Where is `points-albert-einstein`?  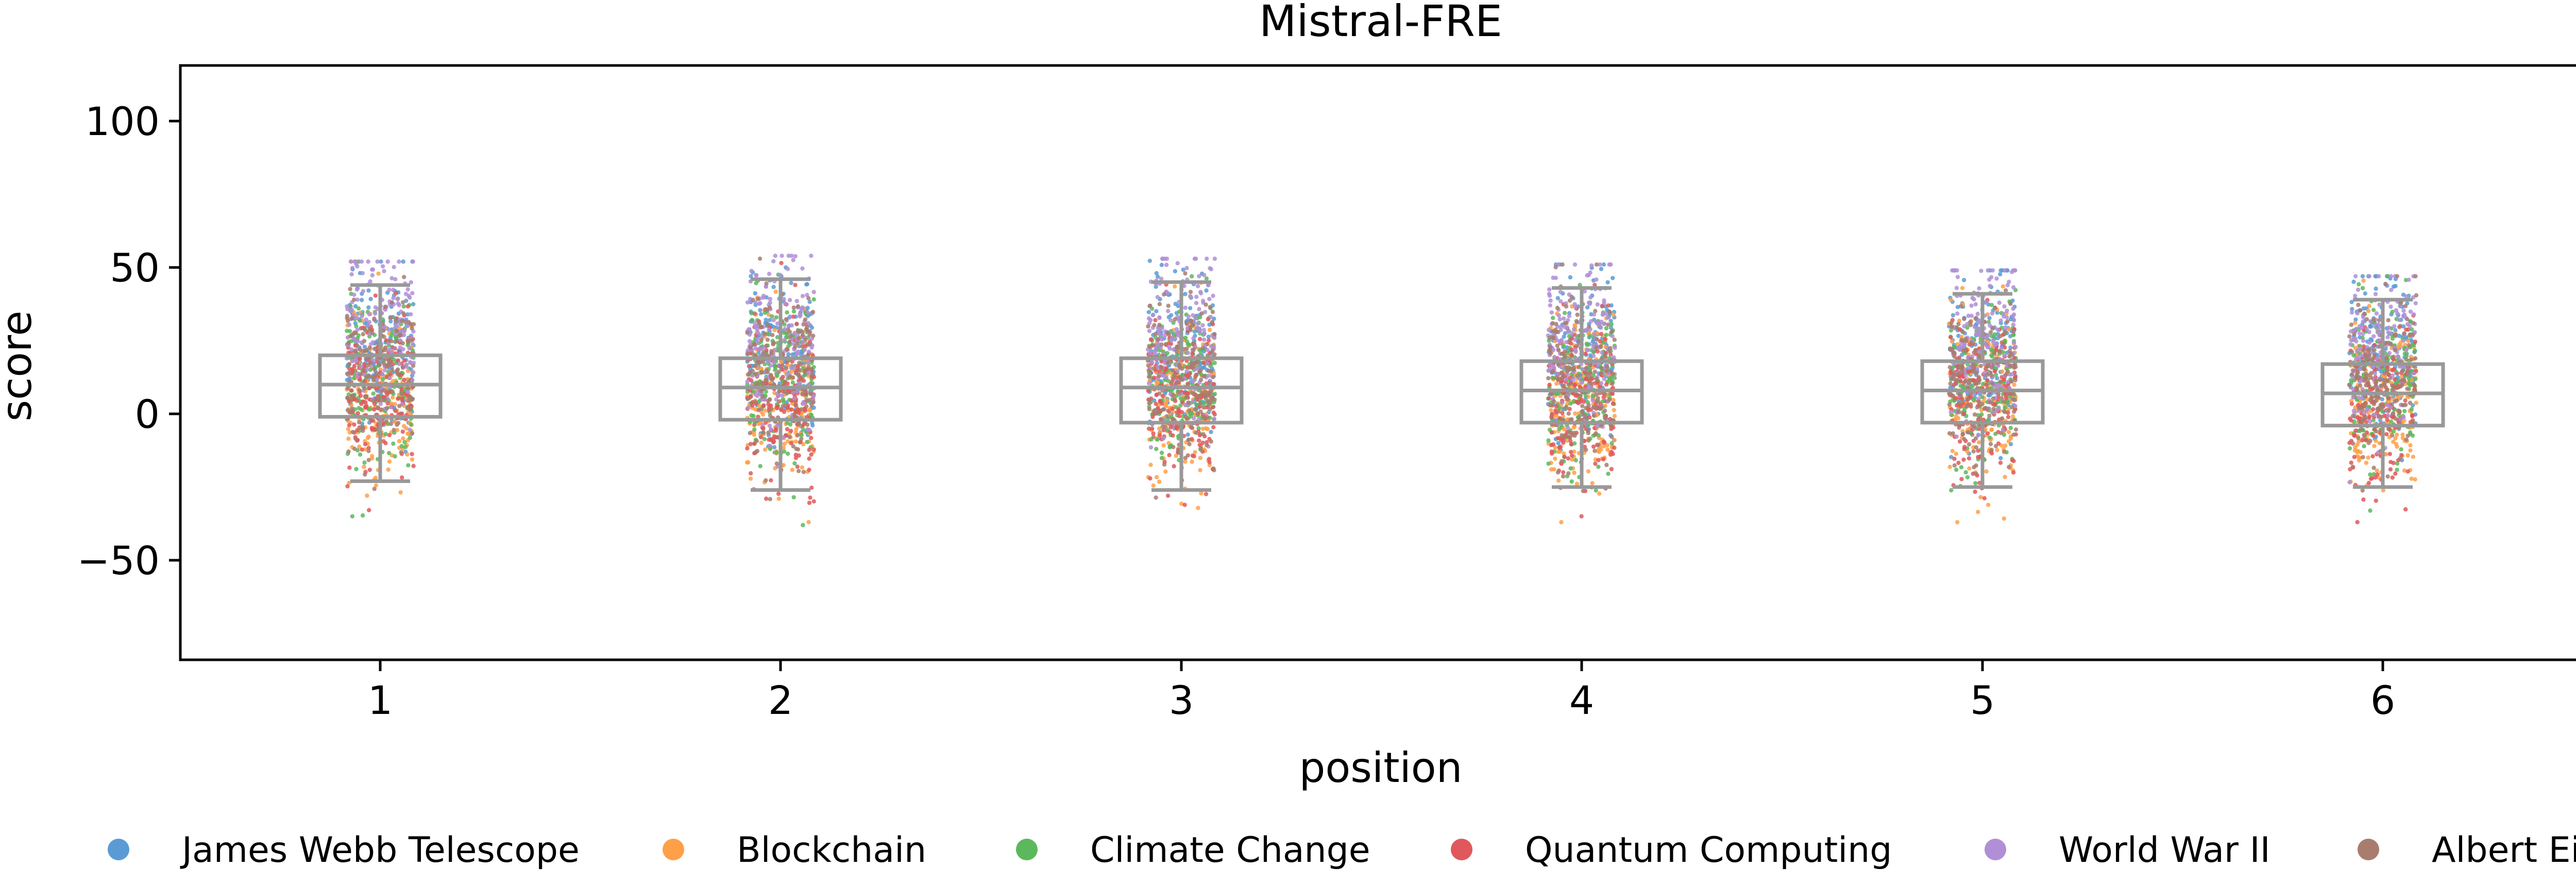 points-albert-einstein is located at coordinates (380, 383).